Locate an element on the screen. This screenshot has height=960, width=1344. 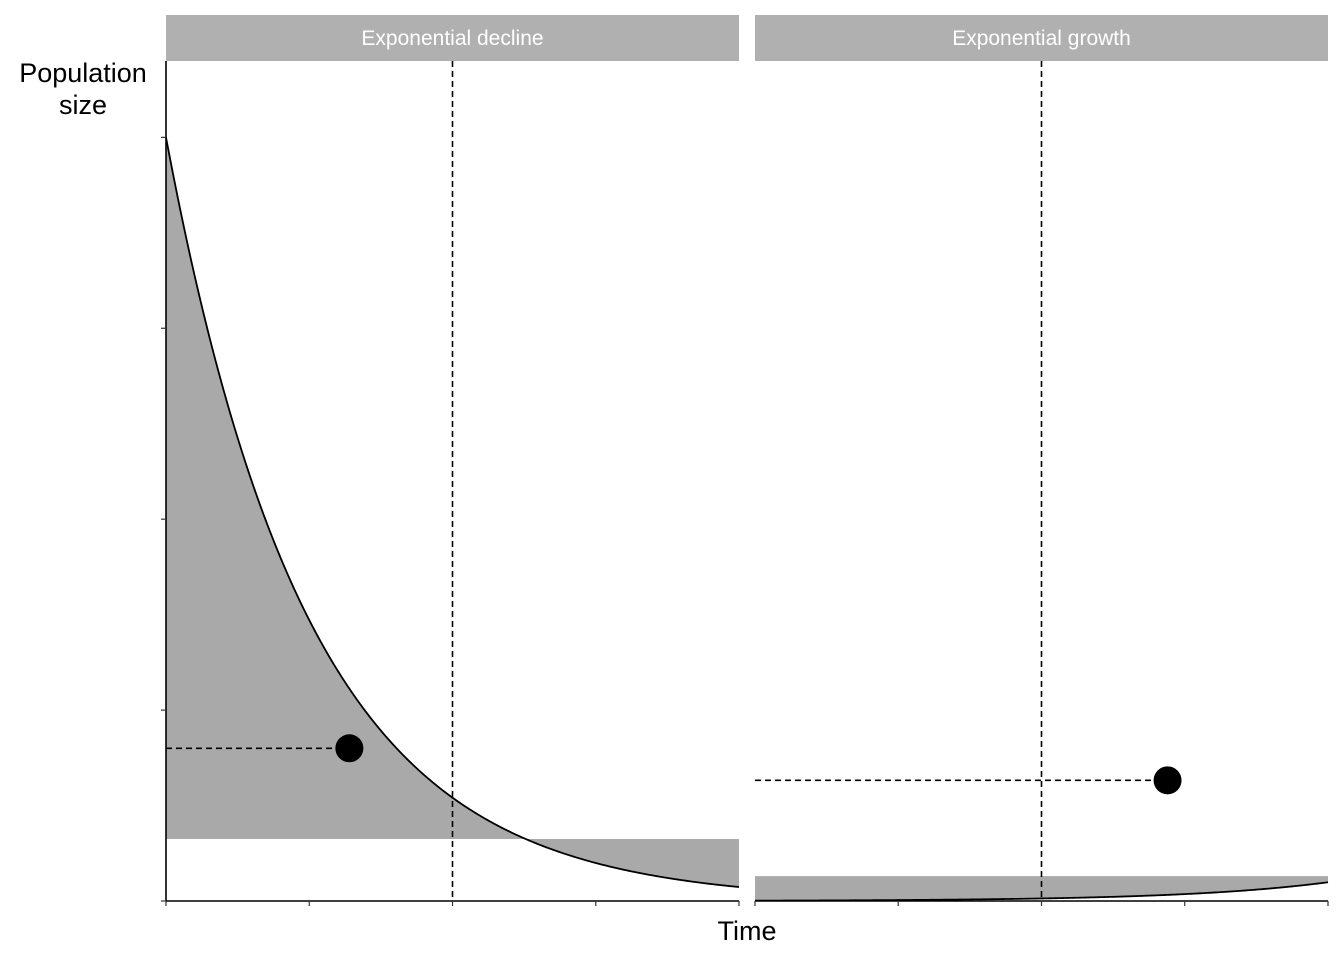
x-axis-title: Time is located at coordinates (747, 931).